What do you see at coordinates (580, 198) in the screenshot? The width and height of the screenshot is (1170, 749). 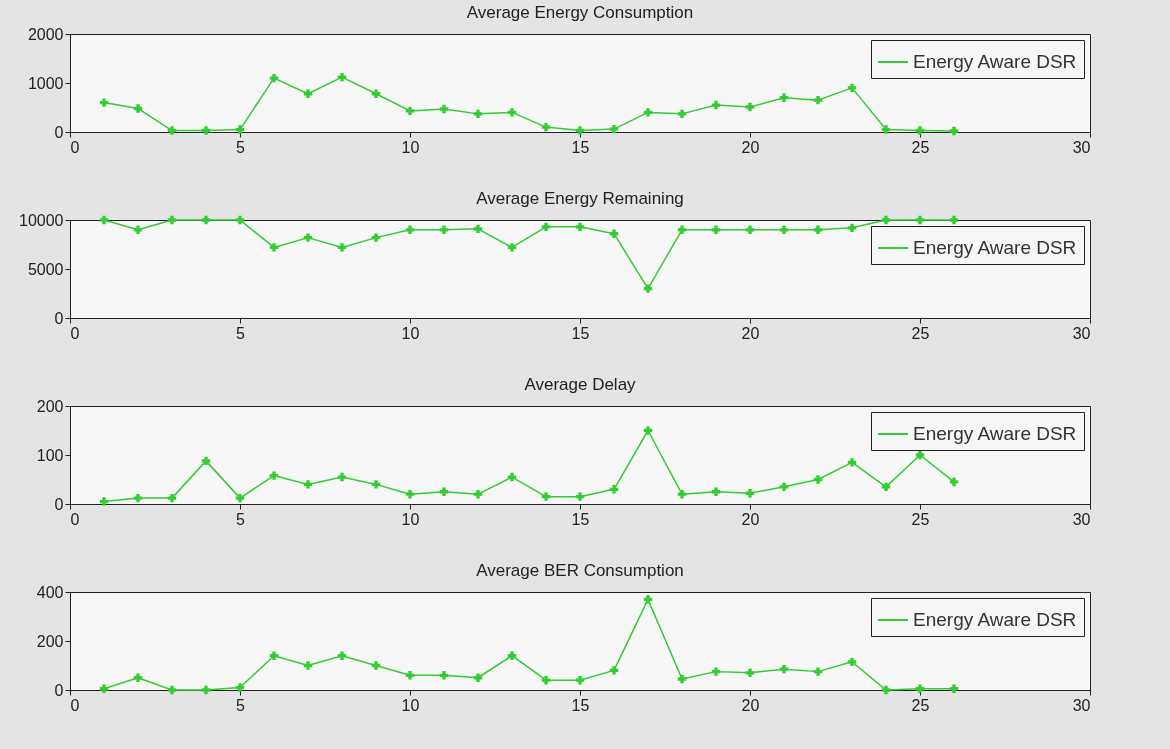 I see `chart-title: Average Energy Remaining` at bounding box center [580, 198].